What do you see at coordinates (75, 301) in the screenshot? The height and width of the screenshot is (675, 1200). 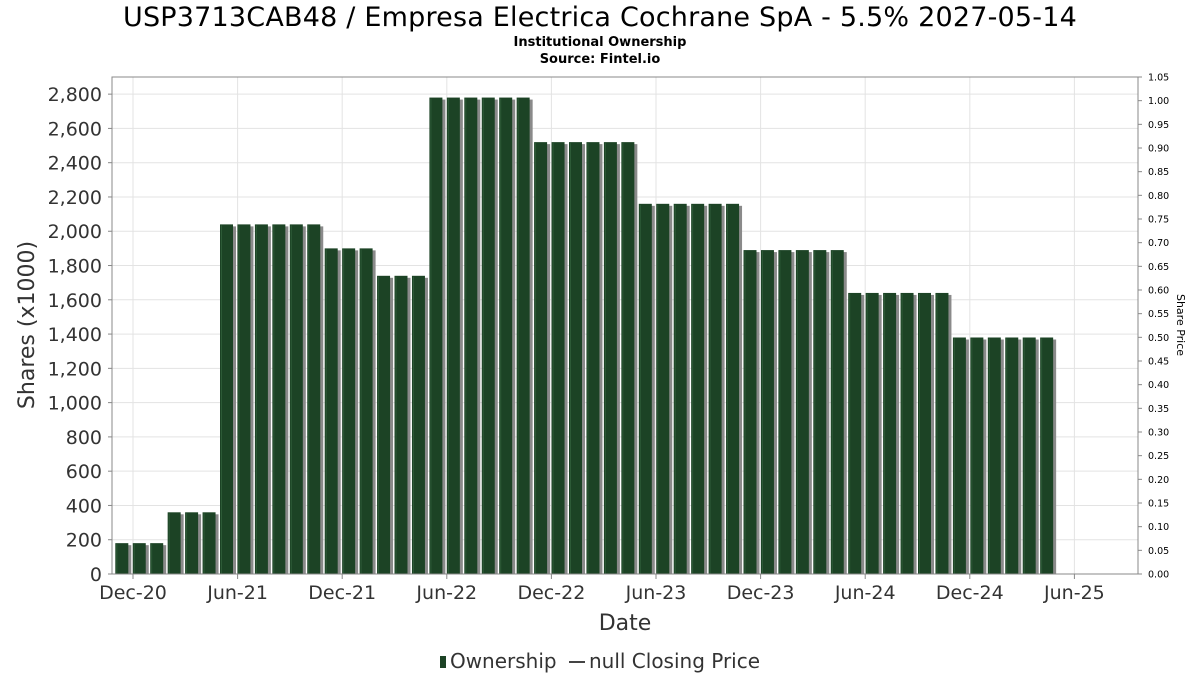 I see `y-tick-label: 1,600` at bounding box center [75, 301].